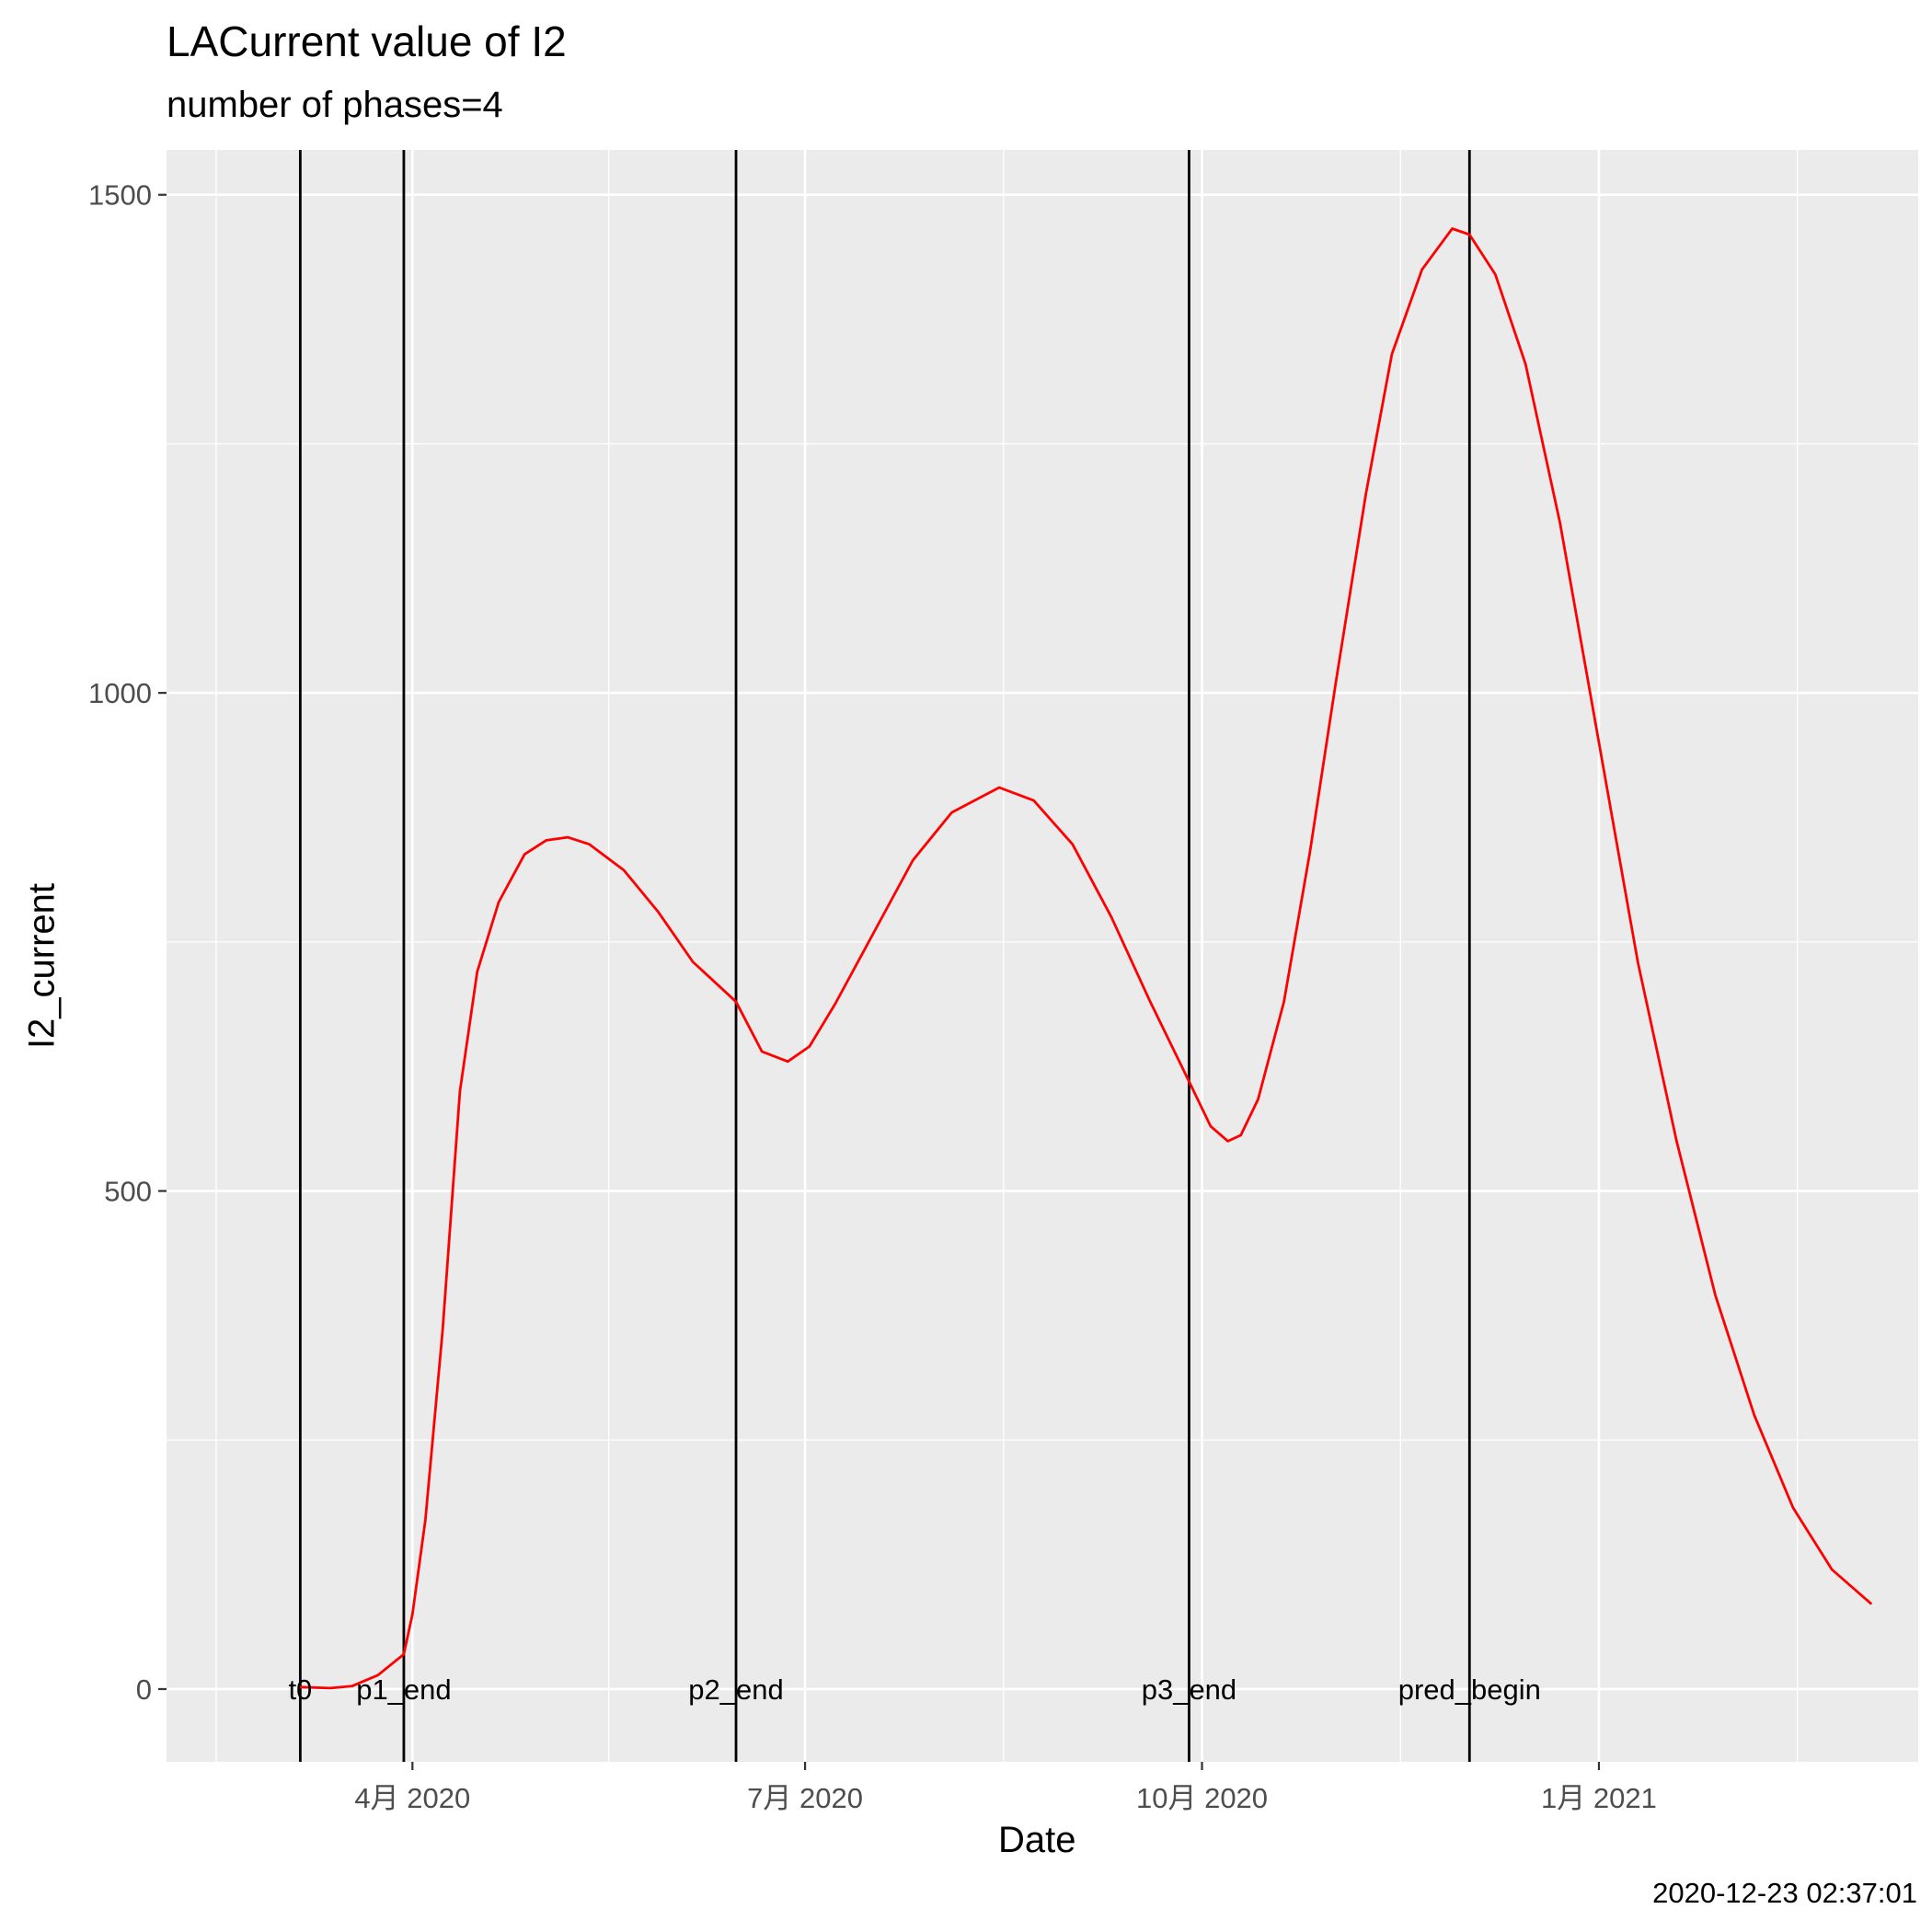 The width and height of the screenshot is (1932, 1932). I want to click on y-tick-label: 1000, so click(120, 693).